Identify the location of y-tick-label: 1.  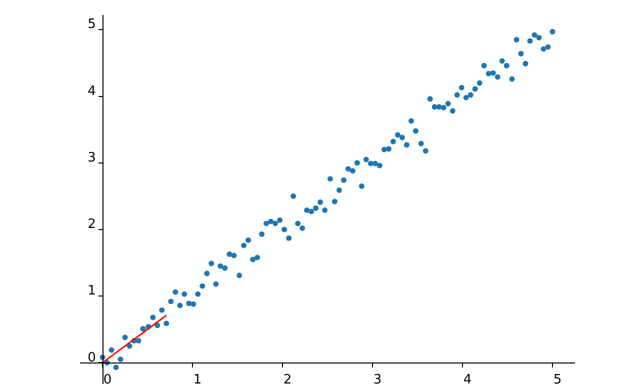
(92, 291).